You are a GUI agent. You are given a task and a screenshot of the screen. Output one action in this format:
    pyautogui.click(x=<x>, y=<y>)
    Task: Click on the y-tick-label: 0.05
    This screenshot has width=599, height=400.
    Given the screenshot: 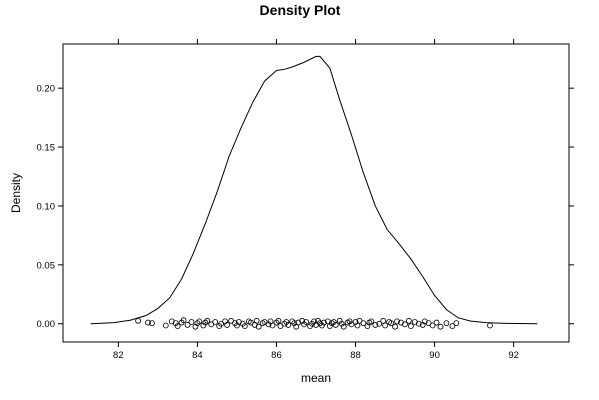 What is the action you would take?
    pyautogui.click(x=46, y=265)
    